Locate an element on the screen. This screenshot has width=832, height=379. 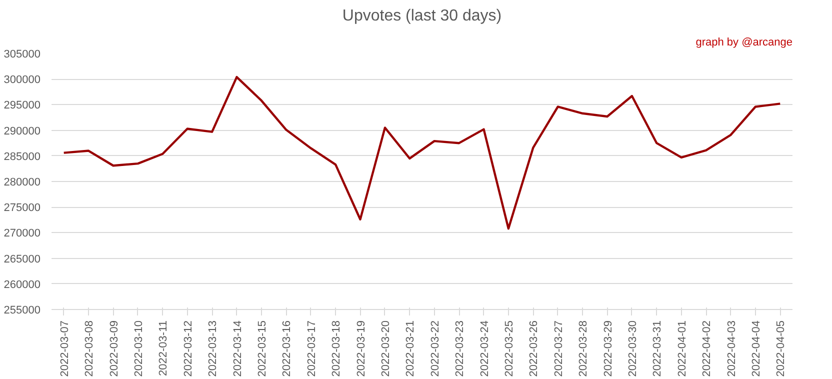
x-tick-label: 2022-03-07 is located at coordinates (64, 348).